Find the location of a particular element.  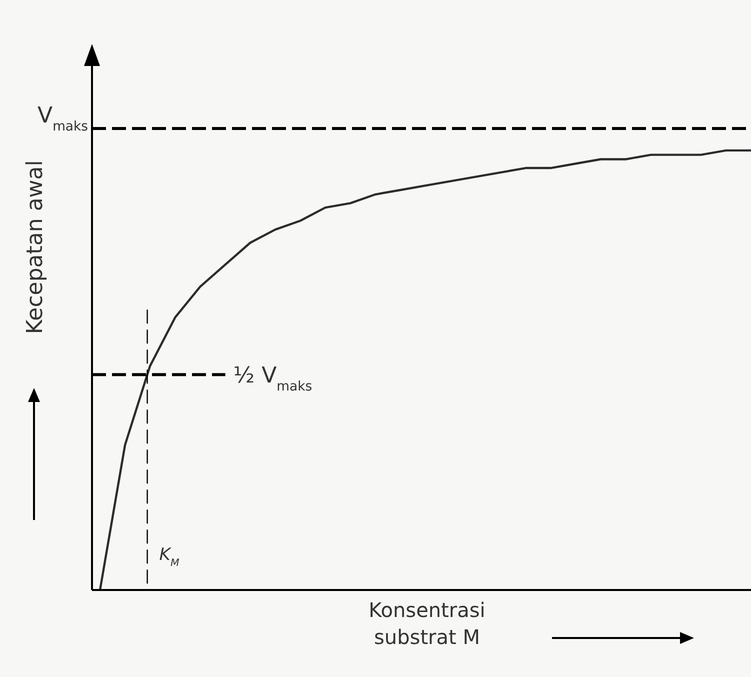

annotation: K$_{M}$ is located at coordinates (169, 556).